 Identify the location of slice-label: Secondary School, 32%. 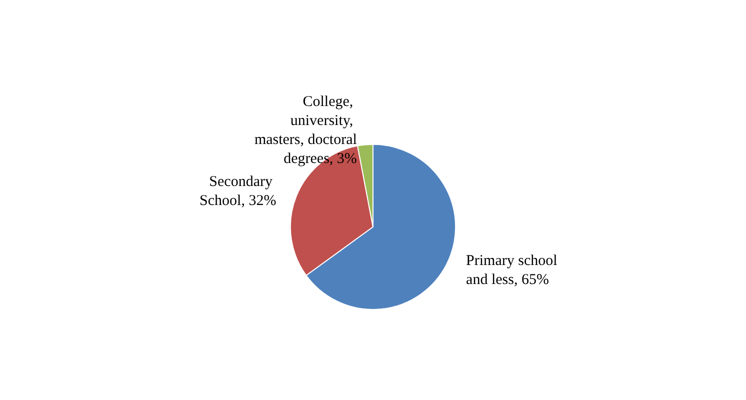
(238, 191).